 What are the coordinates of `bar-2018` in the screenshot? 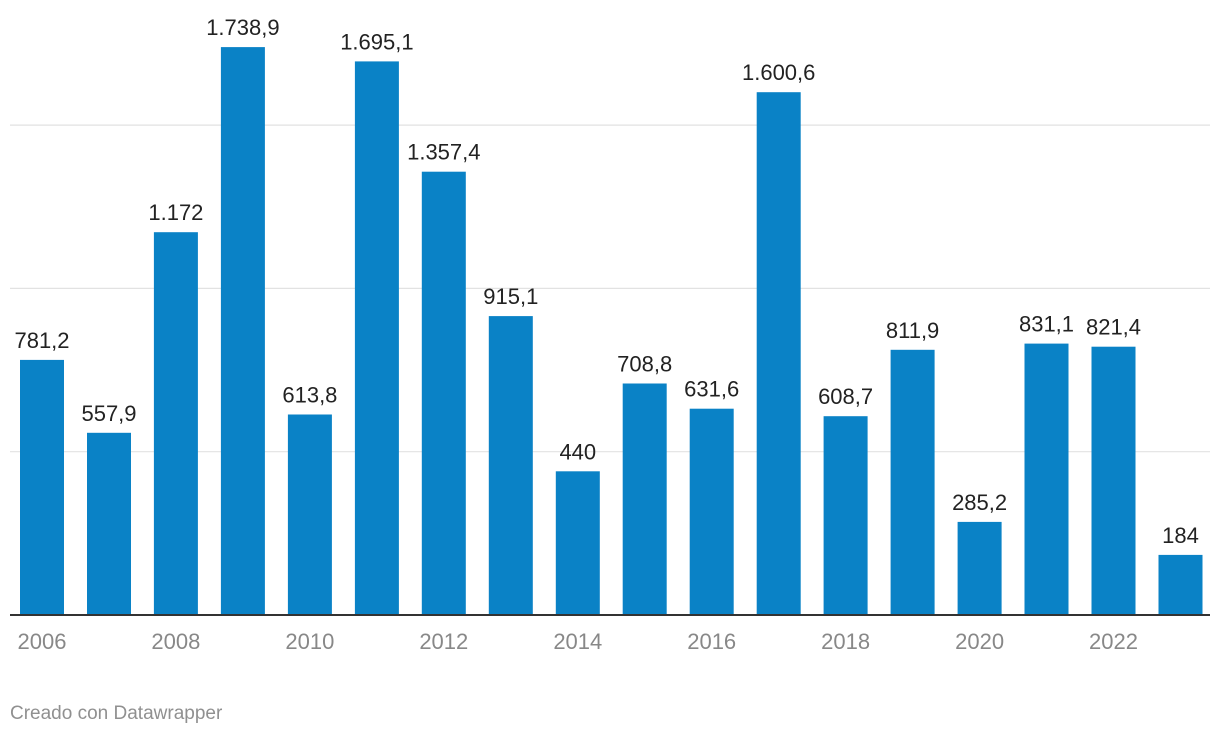 It's located at (845, 515).